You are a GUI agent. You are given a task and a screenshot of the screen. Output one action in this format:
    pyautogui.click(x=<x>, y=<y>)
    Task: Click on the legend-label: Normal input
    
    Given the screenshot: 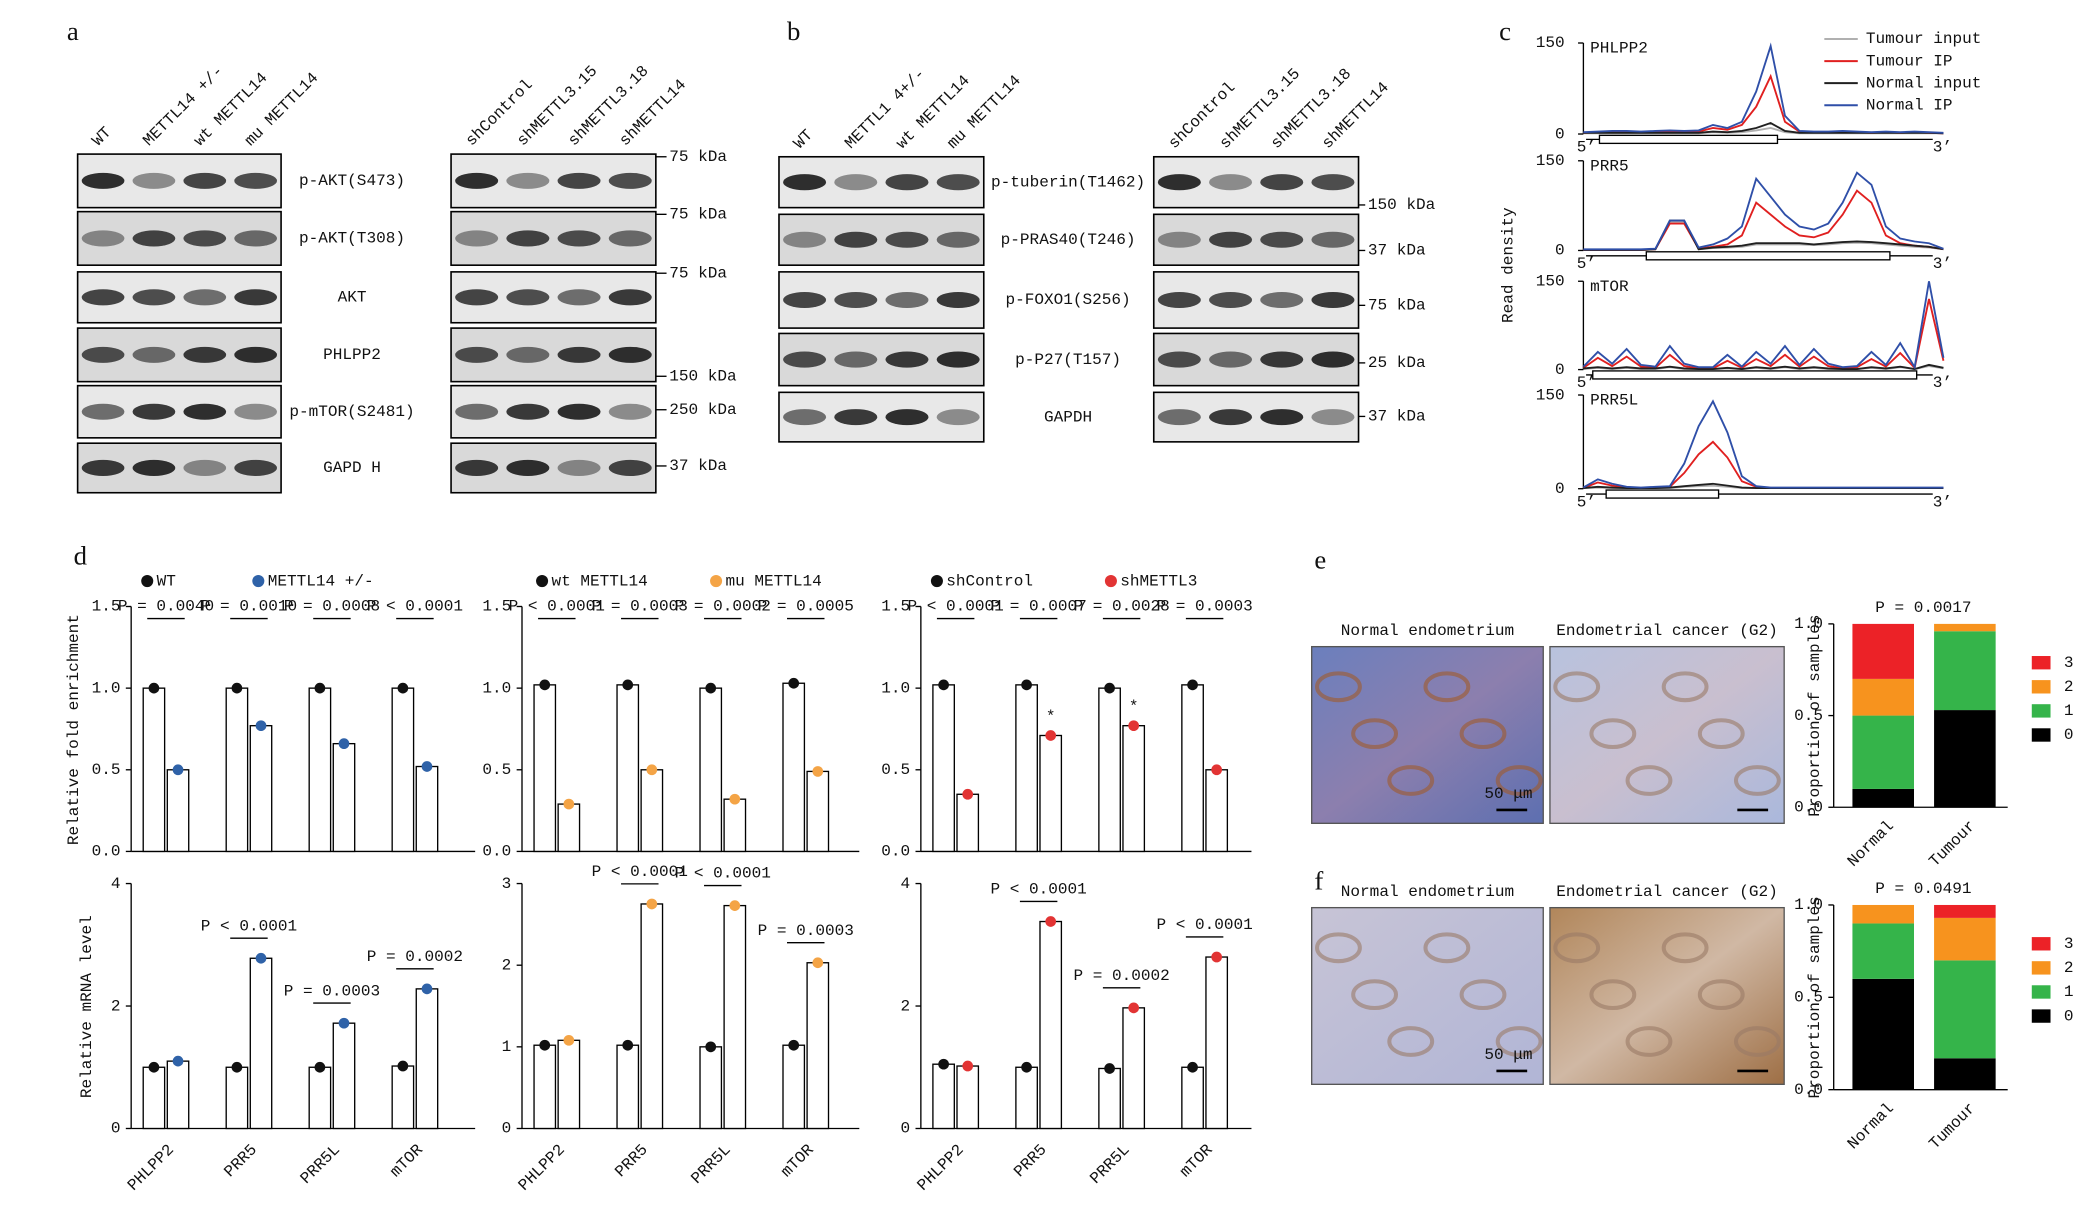 What is the action you would take?
    pyautogui.click(x=1924, y=83)
    